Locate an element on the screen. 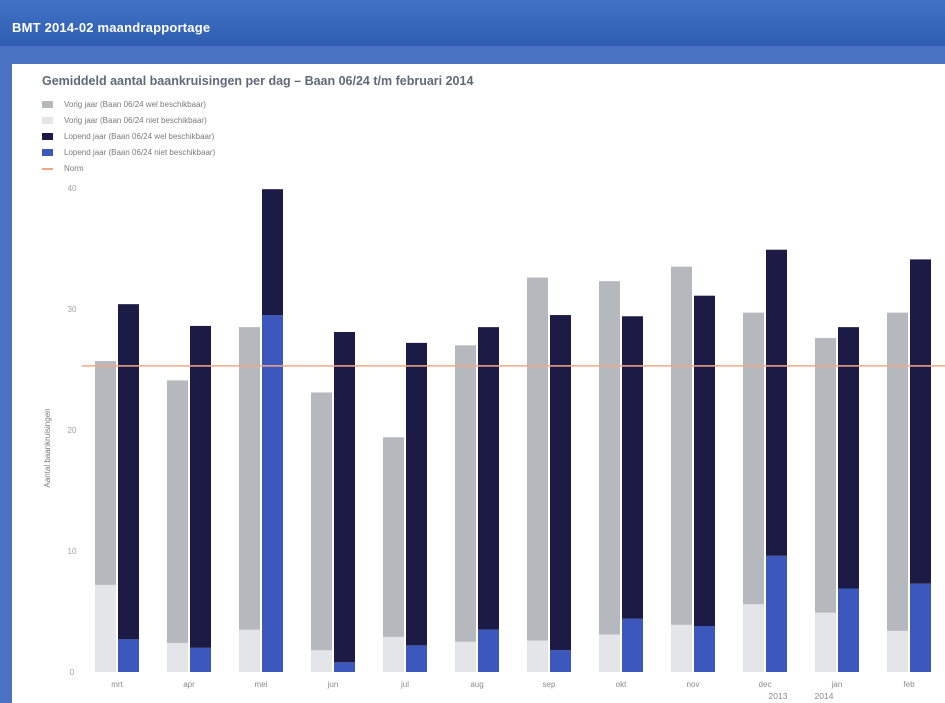 This screenshot has width=945, height=703. bar-okt-lopend-wel is located at coordinates (632, 467).